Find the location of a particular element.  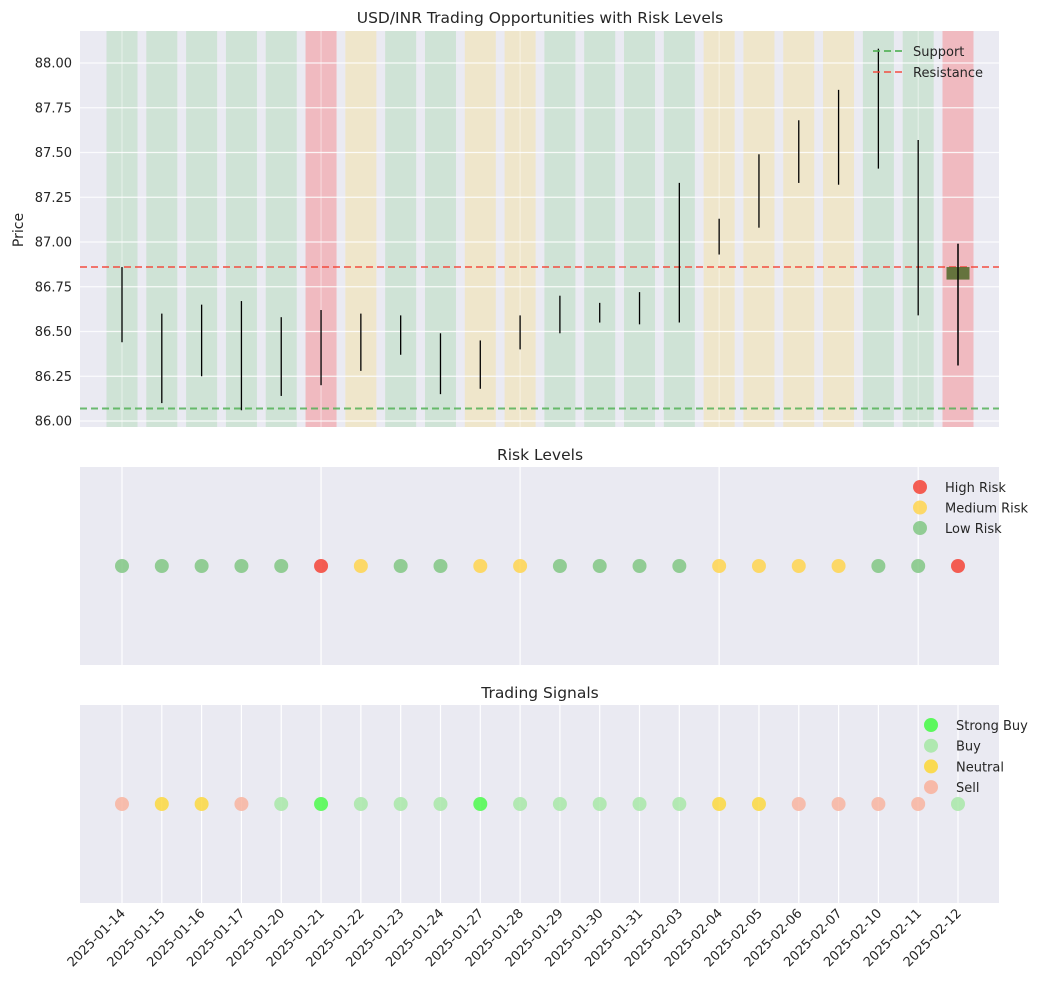

risk-background-high is located at coordinates (958, 229).